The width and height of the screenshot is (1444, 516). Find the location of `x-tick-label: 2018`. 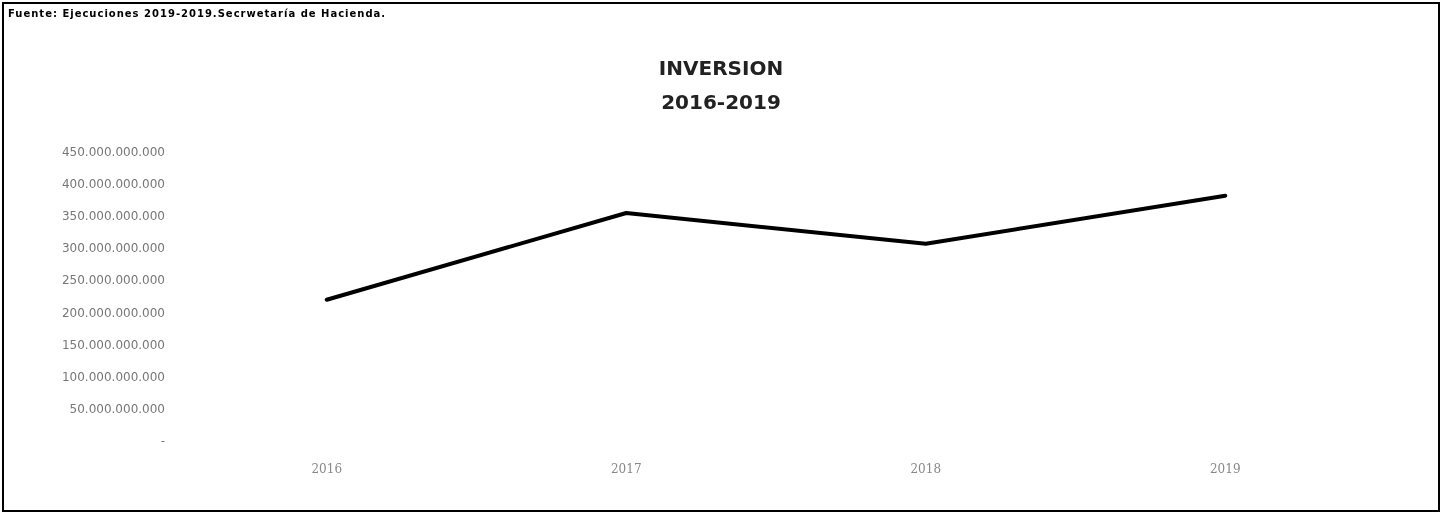

x-tick-label: 2018 is located at coordinates (926, 469).